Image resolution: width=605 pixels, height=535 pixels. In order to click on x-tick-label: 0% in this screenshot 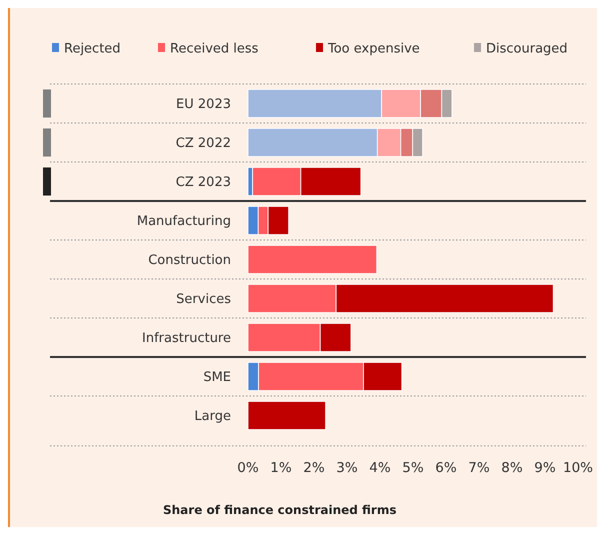, I will do `click(248, 468)`.